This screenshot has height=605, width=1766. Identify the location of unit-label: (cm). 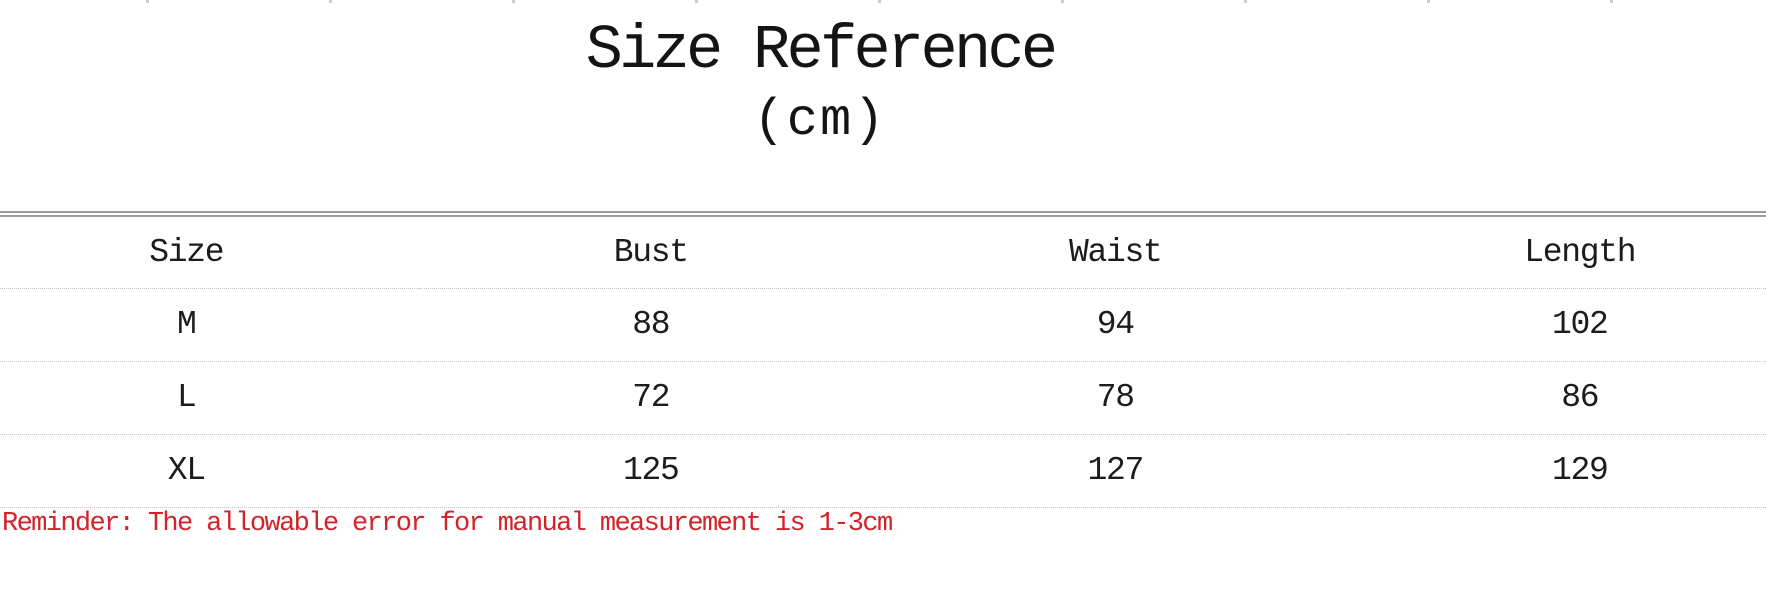
(820, 120).